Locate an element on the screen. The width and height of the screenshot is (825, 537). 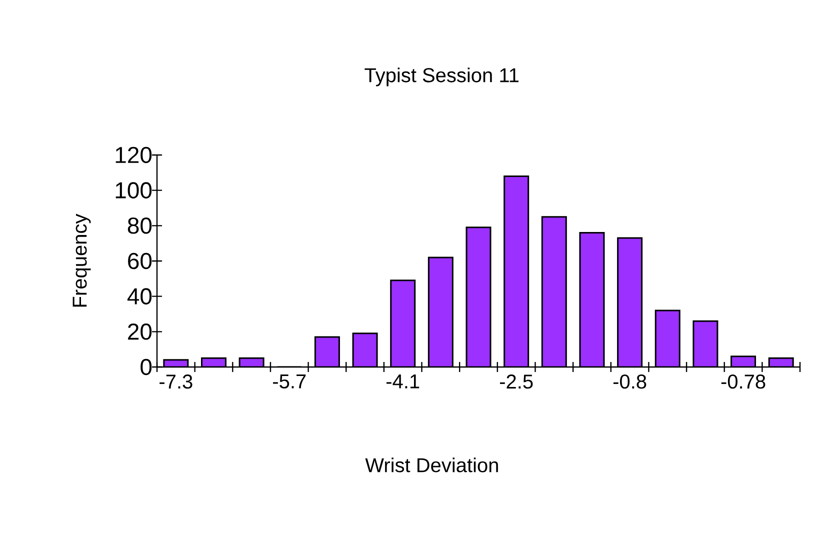
x-tick-label: -5.7 is located at coordinates (289, 381).